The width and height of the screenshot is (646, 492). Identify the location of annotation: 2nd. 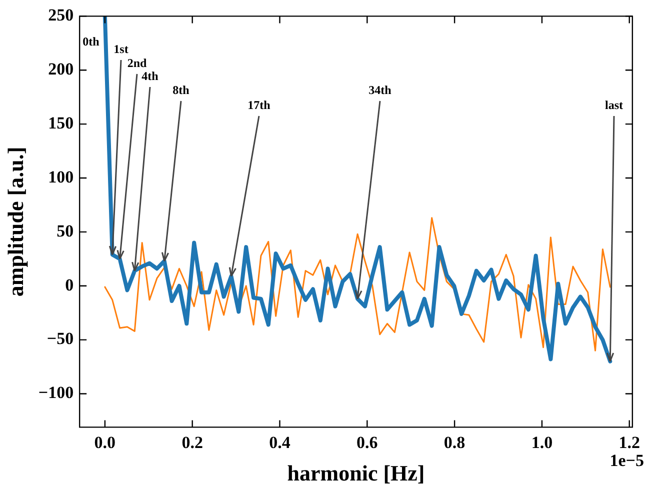
(137, 63).